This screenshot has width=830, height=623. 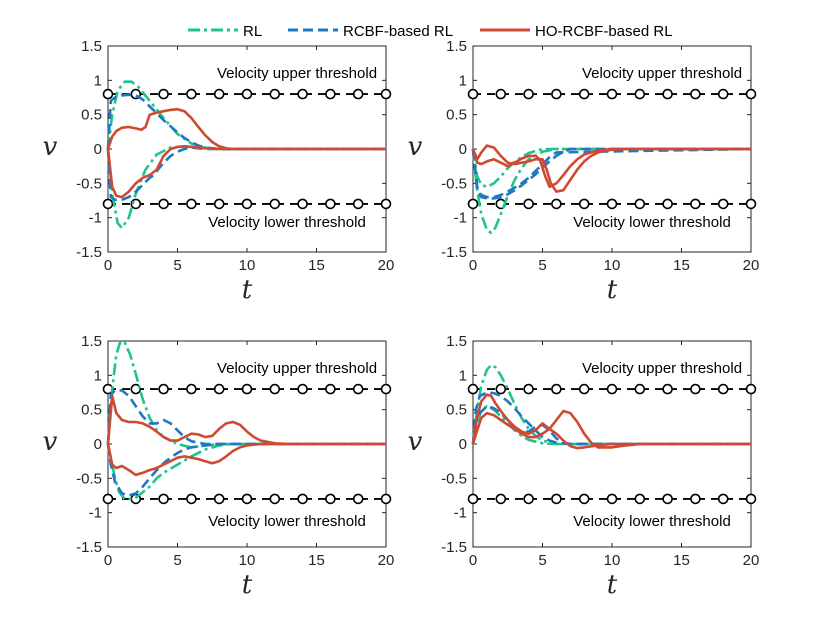 What do you see at coordinates (91, 410) in the screenshot?
I see `y-tick-label: 0.5` at bounding box center [91, 410].